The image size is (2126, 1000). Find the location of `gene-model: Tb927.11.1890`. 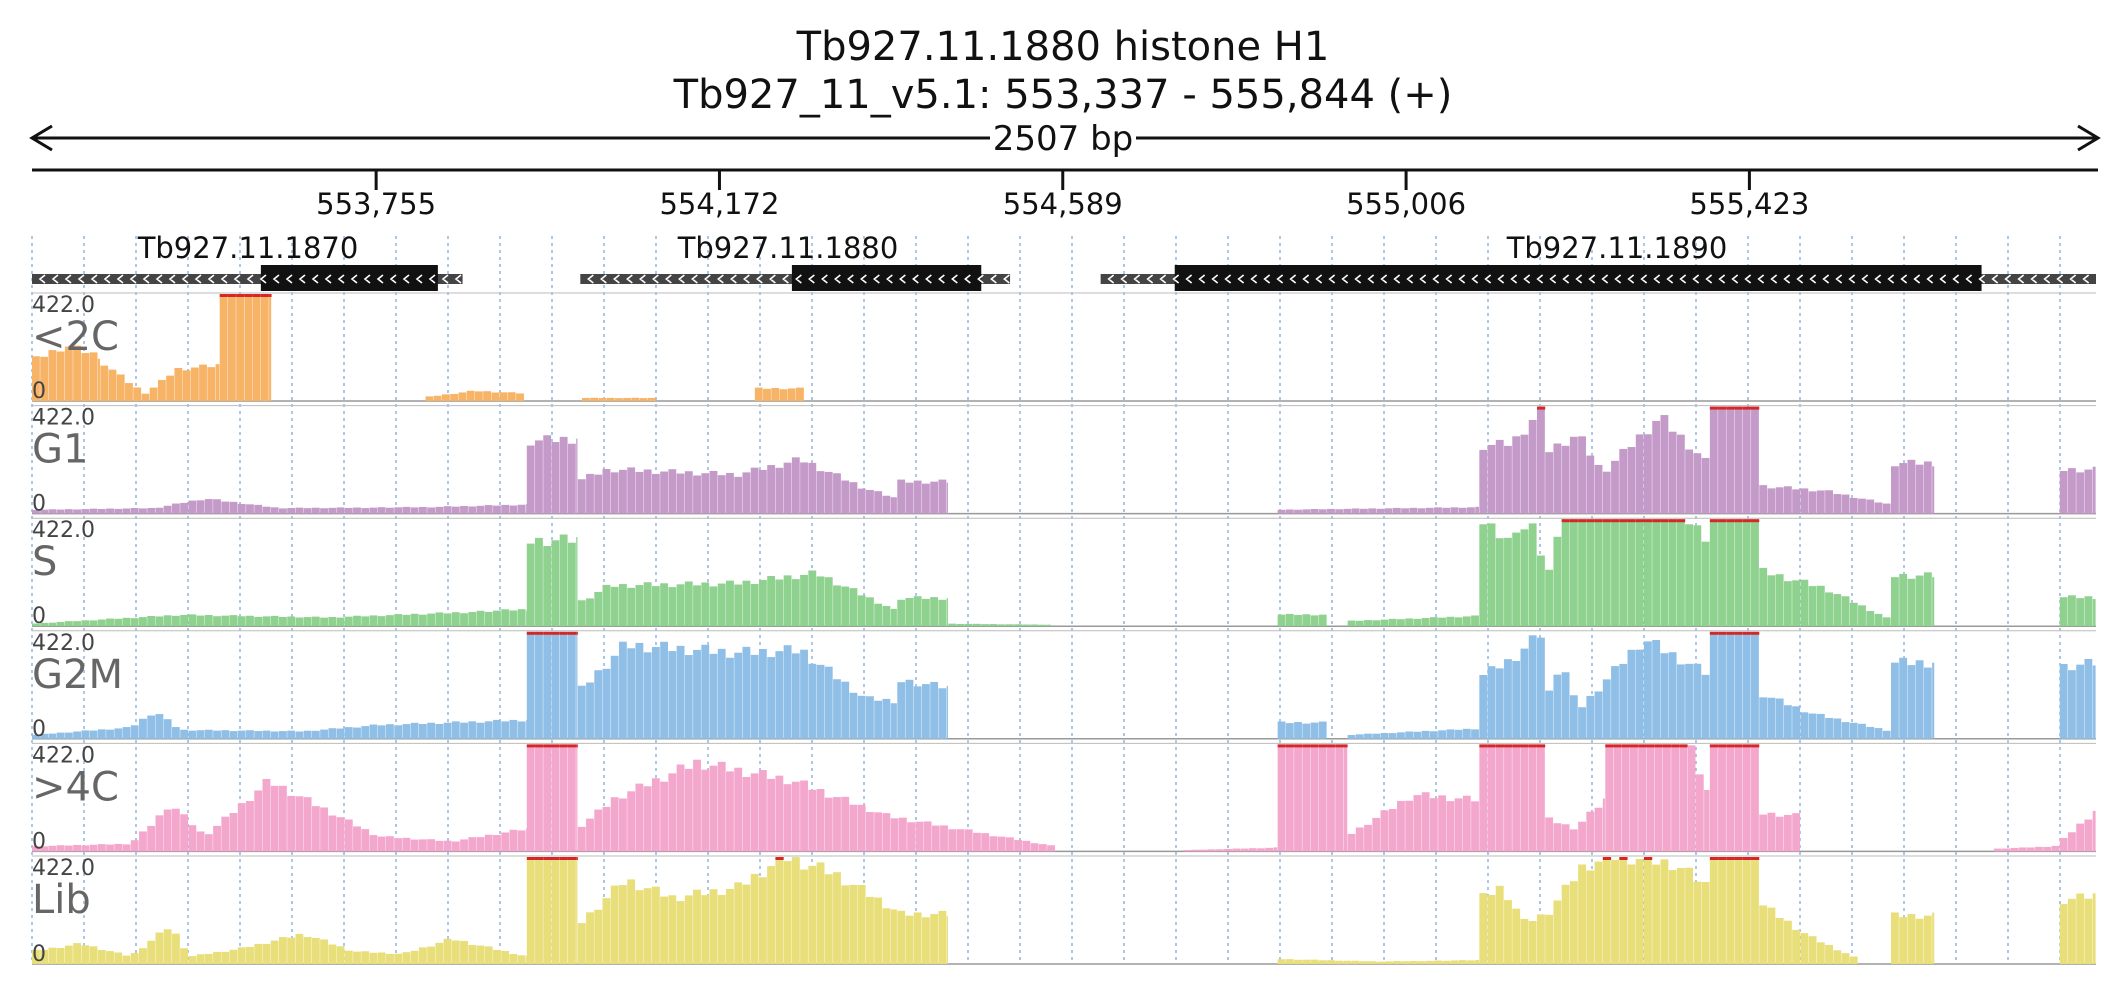

gene-model: Tb927.11.1890 is located at coordinates (1598, 261).